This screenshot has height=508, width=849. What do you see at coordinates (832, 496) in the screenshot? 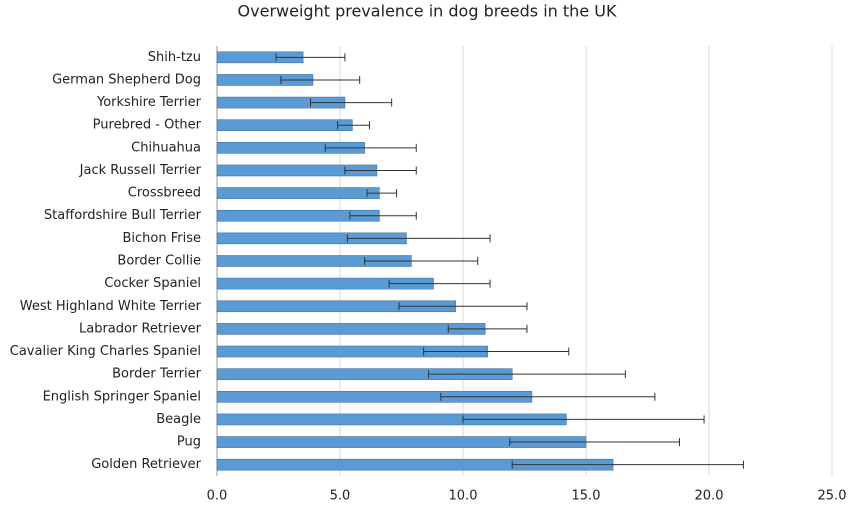
I see `x-tick-label: 25.0` at bounding box center [832, 496].